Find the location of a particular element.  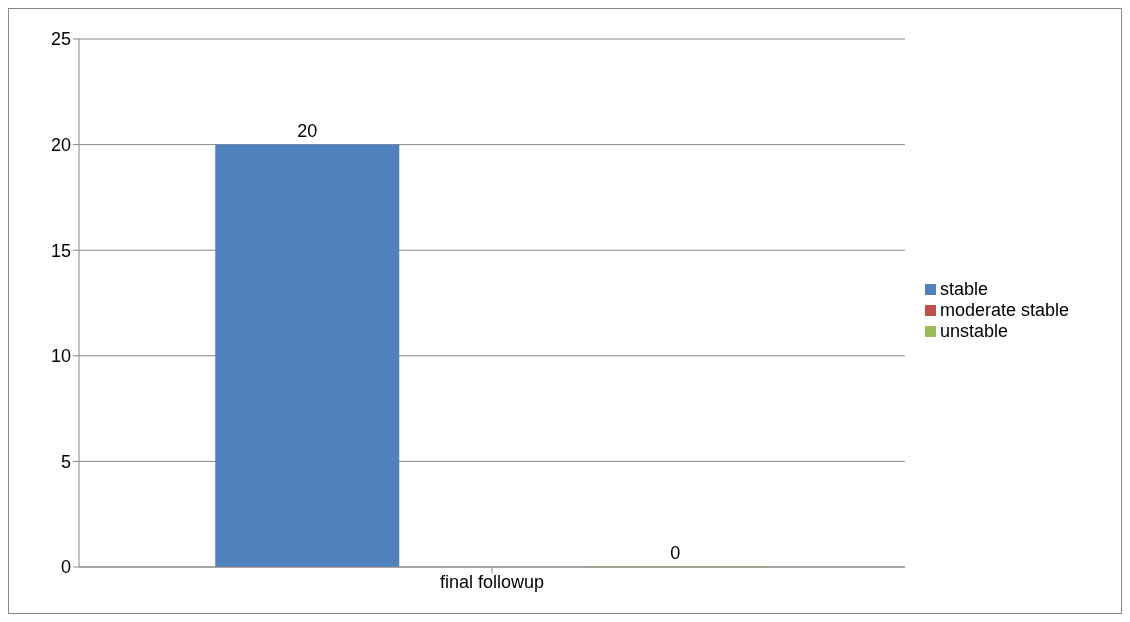

y-tick-label: 5 is located at coordinates (65, 461).